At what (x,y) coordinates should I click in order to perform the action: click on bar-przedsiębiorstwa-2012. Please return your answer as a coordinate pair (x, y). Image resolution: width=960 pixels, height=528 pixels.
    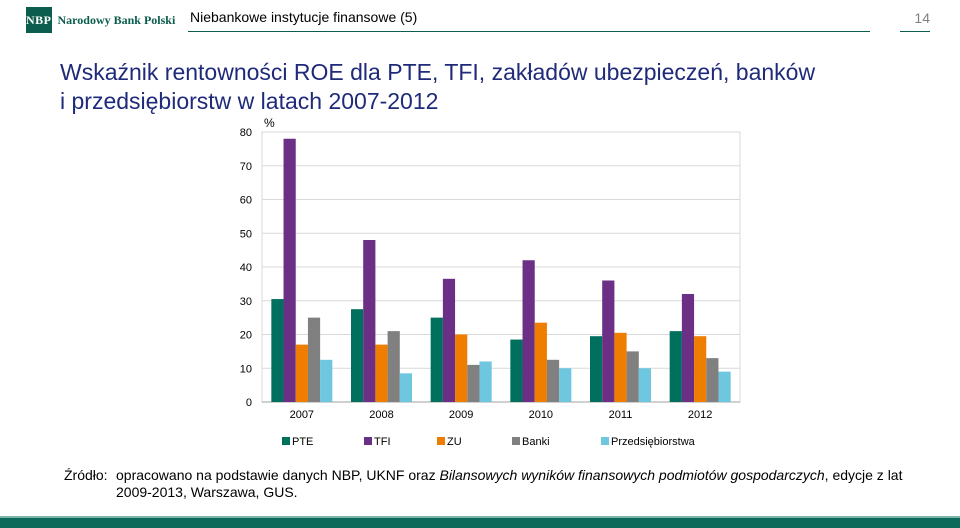
    Looking at the image, I should click on (724, 386).